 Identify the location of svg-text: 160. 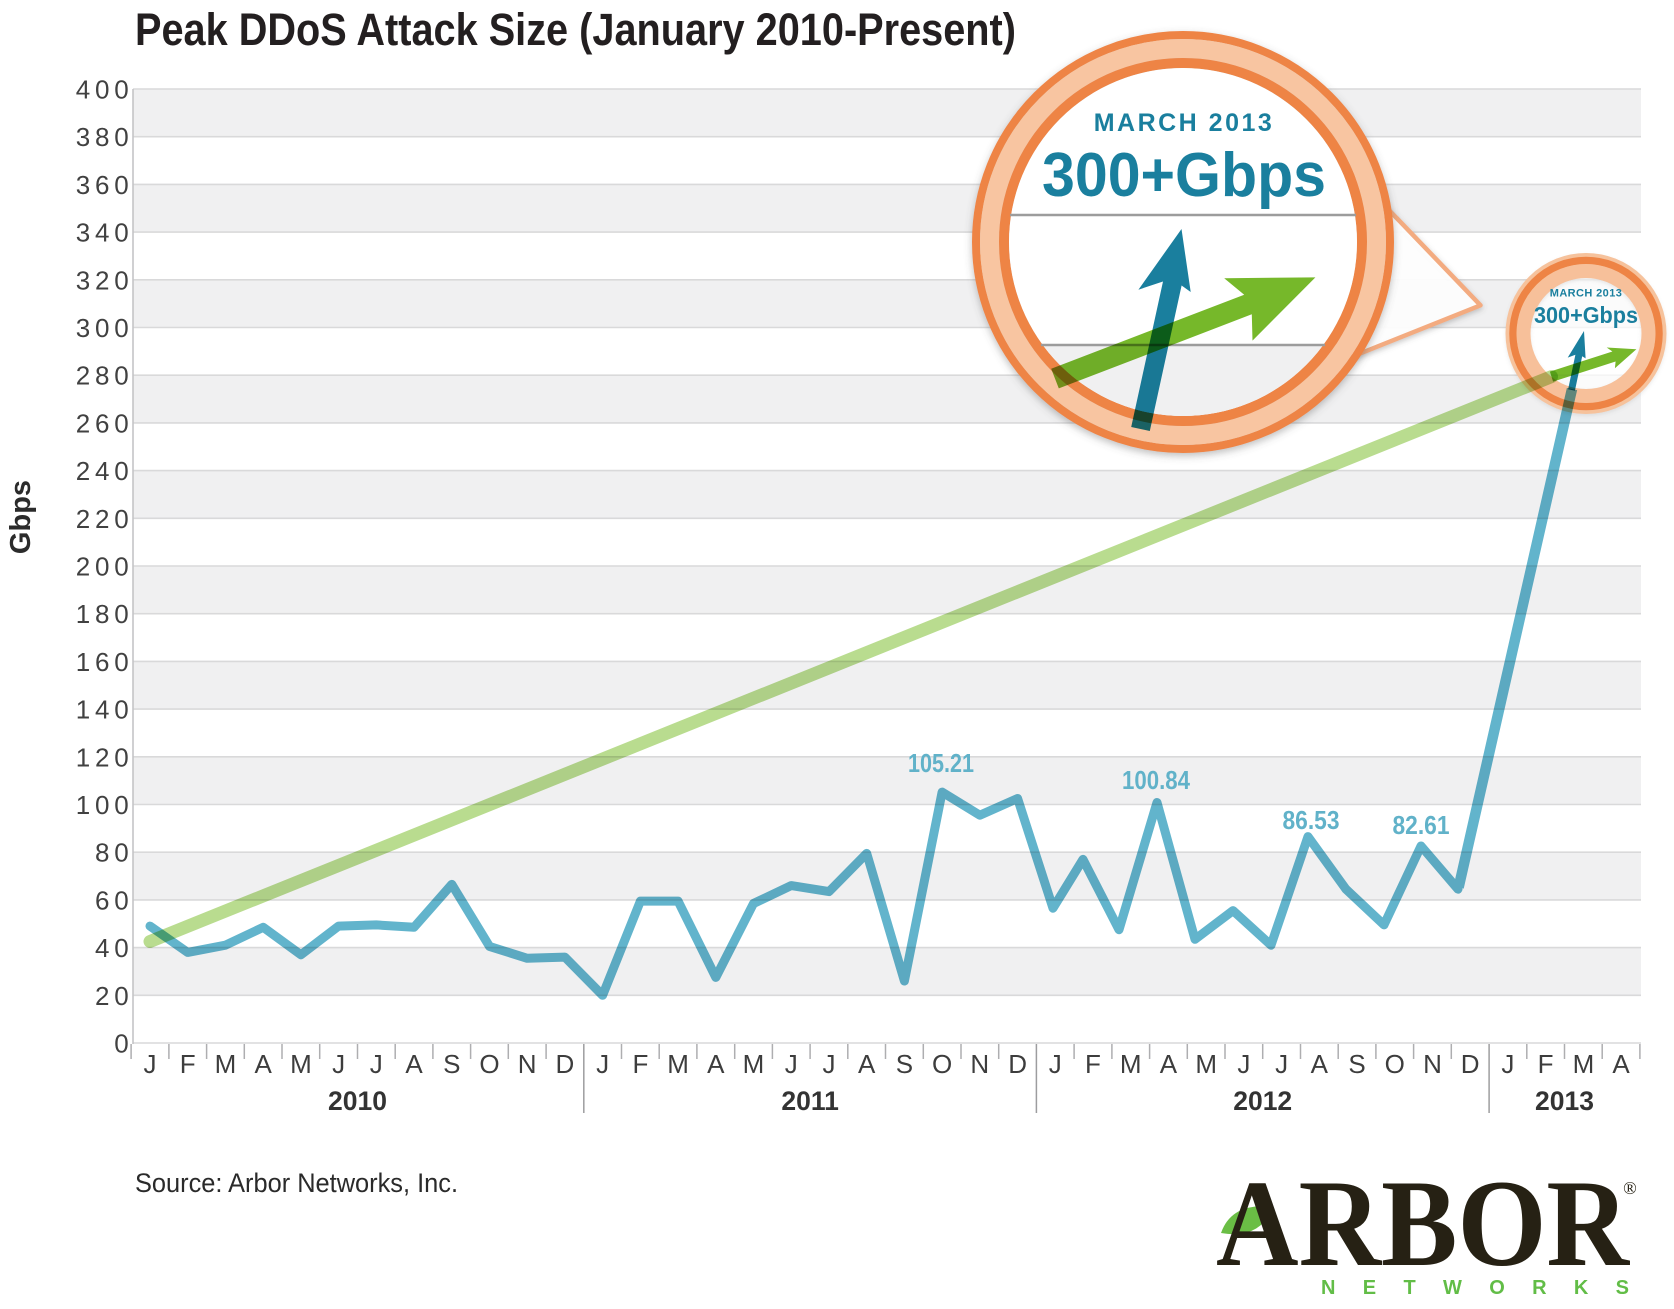
(105, 662).